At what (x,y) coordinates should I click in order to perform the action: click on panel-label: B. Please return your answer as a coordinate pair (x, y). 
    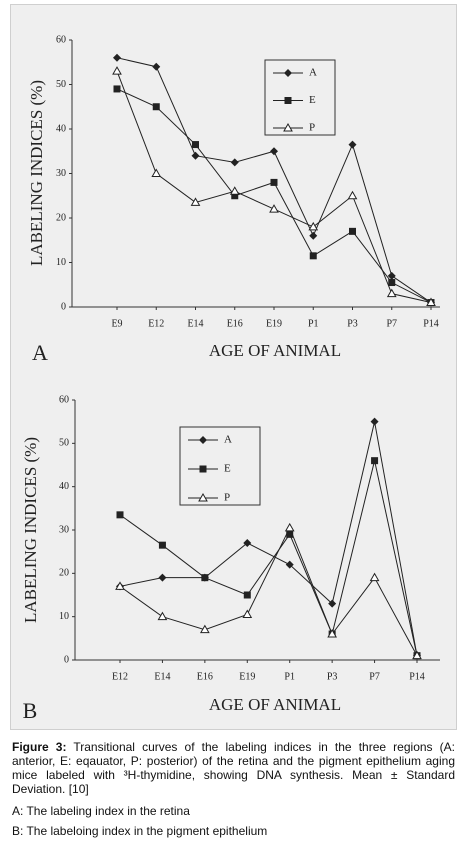
    Looking at the image, I should click on (30, 710).